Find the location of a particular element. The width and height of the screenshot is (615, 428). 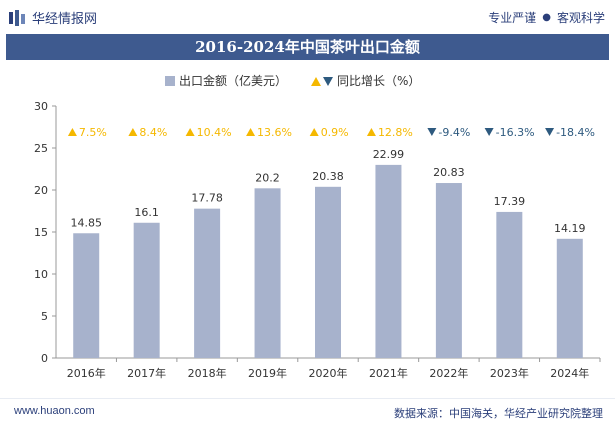

y-tick-label: 20 is located at coordinates (41, 190).